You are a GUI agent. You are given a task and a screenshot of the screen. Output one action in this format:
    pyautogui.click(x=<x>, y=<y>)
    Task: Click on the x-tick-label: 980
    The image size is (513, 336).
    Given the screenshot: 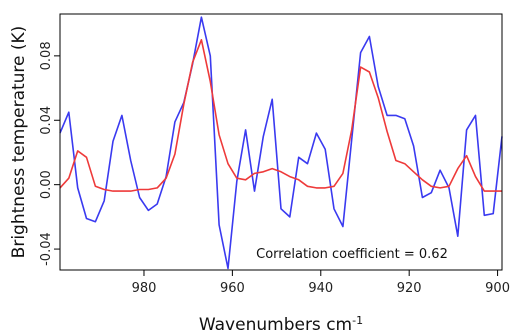 What is the action you would take?
    pyautogui.click(x=144, y=288)
    